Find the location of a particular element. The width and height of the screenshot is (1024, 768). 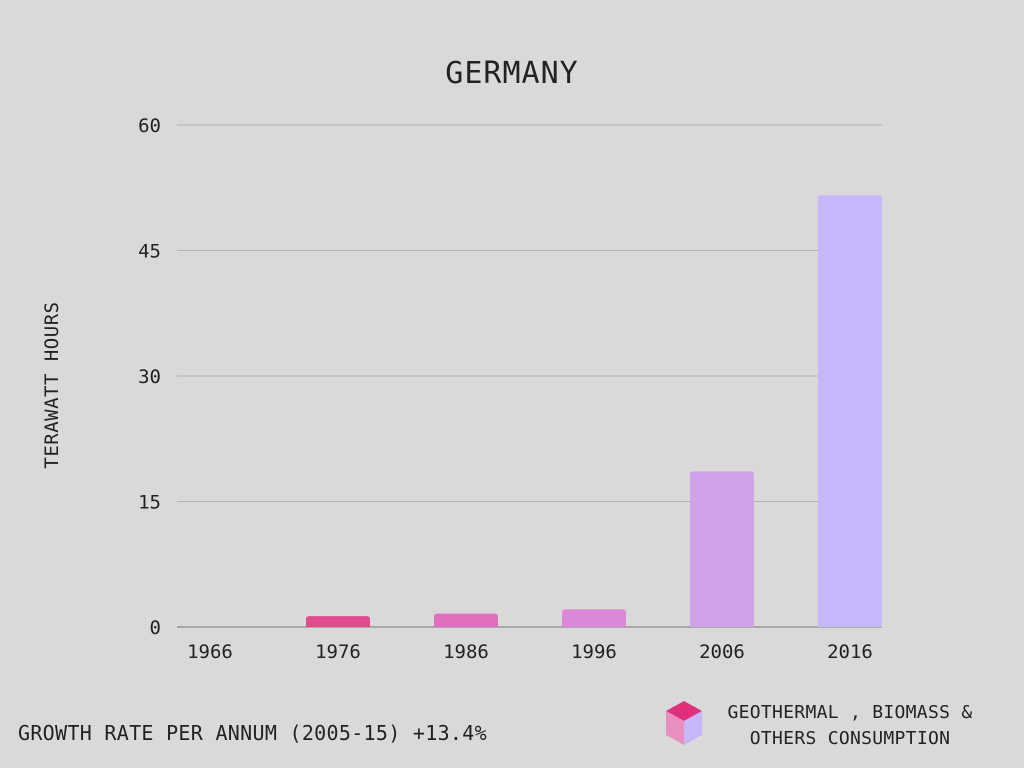

y-tick-label: 30 is located at coordinates (149, 377).